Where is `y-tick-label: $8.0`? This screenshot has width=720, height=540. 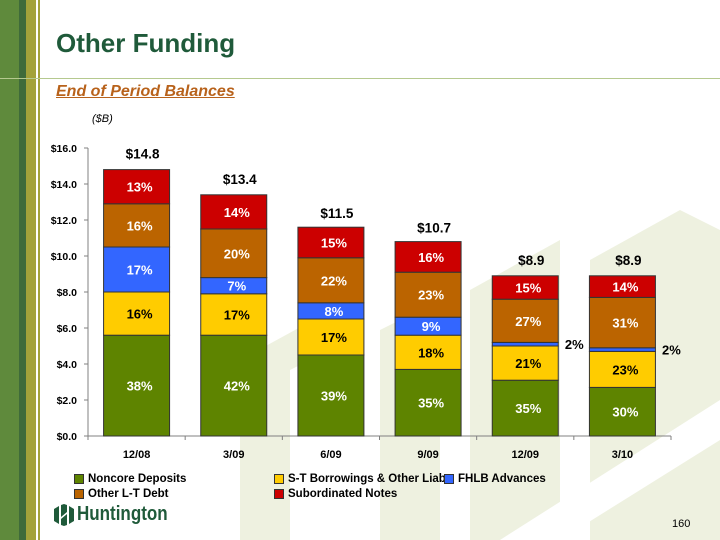 y-tick-label: $8.0 is located at coordinates (67, 293).